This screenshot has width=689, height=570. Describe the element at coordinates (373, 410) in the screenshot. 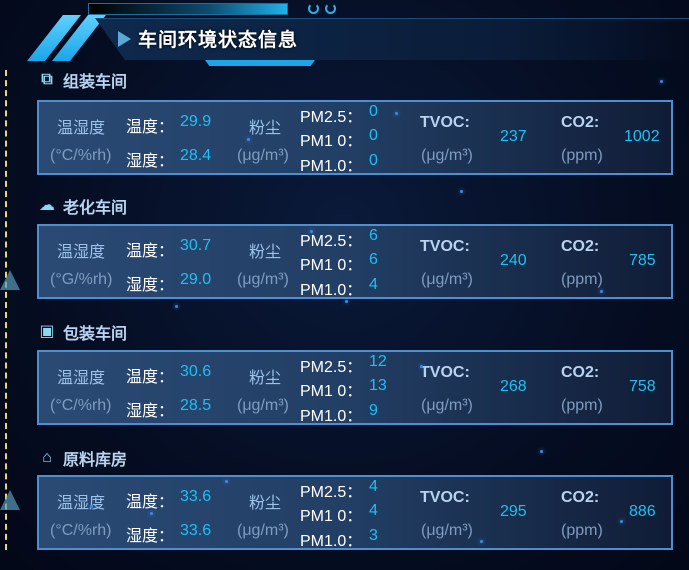

I see `pm1-value: 9` at that location.